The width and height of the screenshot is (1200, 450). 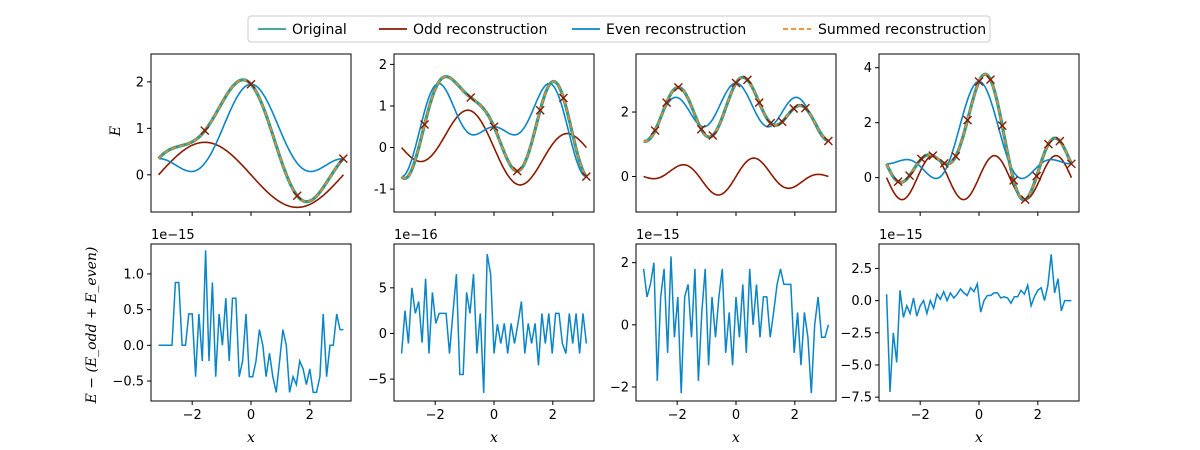 I want to click on y-tick-label: 4, so click(x=868, y=68).